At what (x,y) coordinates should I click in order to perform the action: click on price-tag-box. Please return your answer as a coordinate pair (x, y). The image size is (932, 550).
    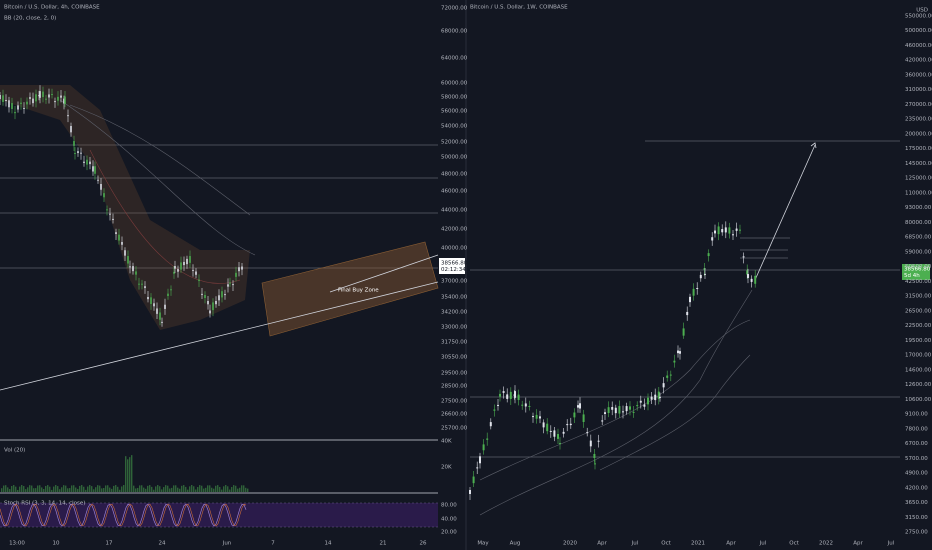
    Looking at the image, I should click on (916, 272).